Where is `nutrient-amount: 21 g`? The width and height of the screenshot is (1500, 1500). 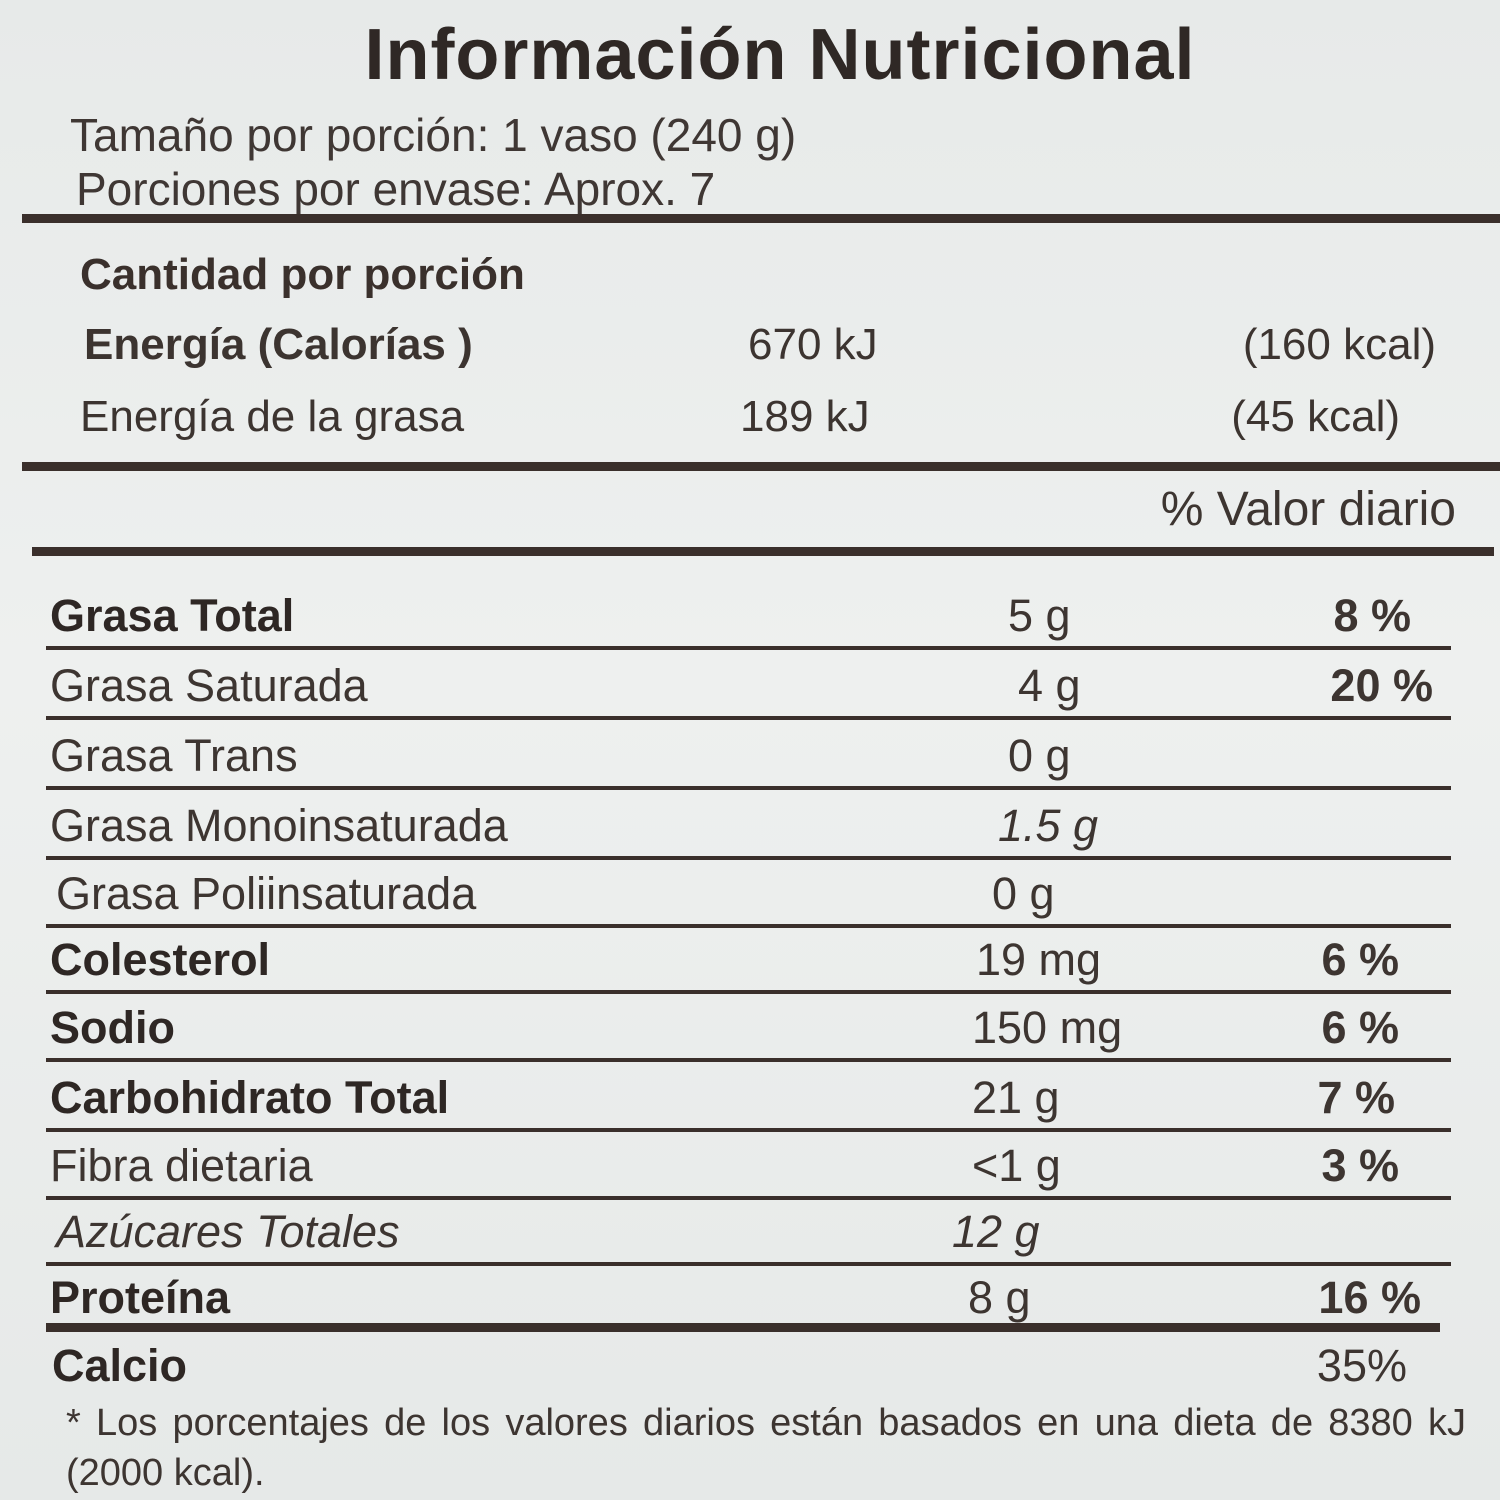 nutrient-amount: 21 g is located at coordinates (1016, 1097).